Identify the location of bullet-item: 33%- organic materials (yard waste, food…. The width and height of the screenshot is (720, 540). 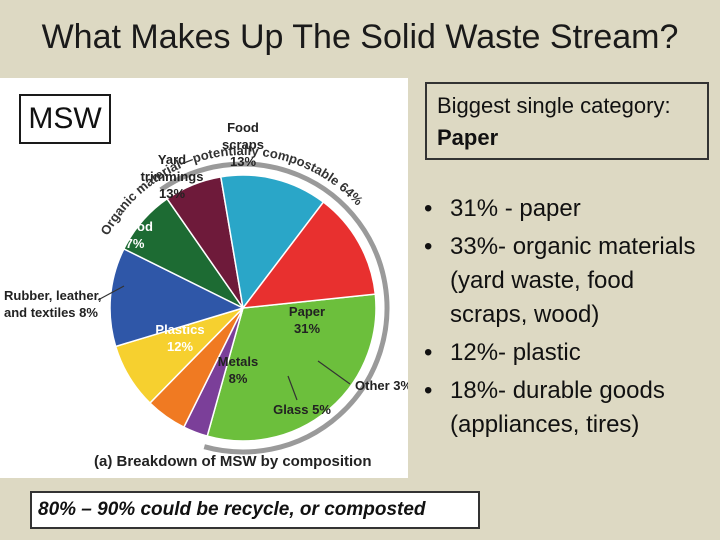
(568, 281).